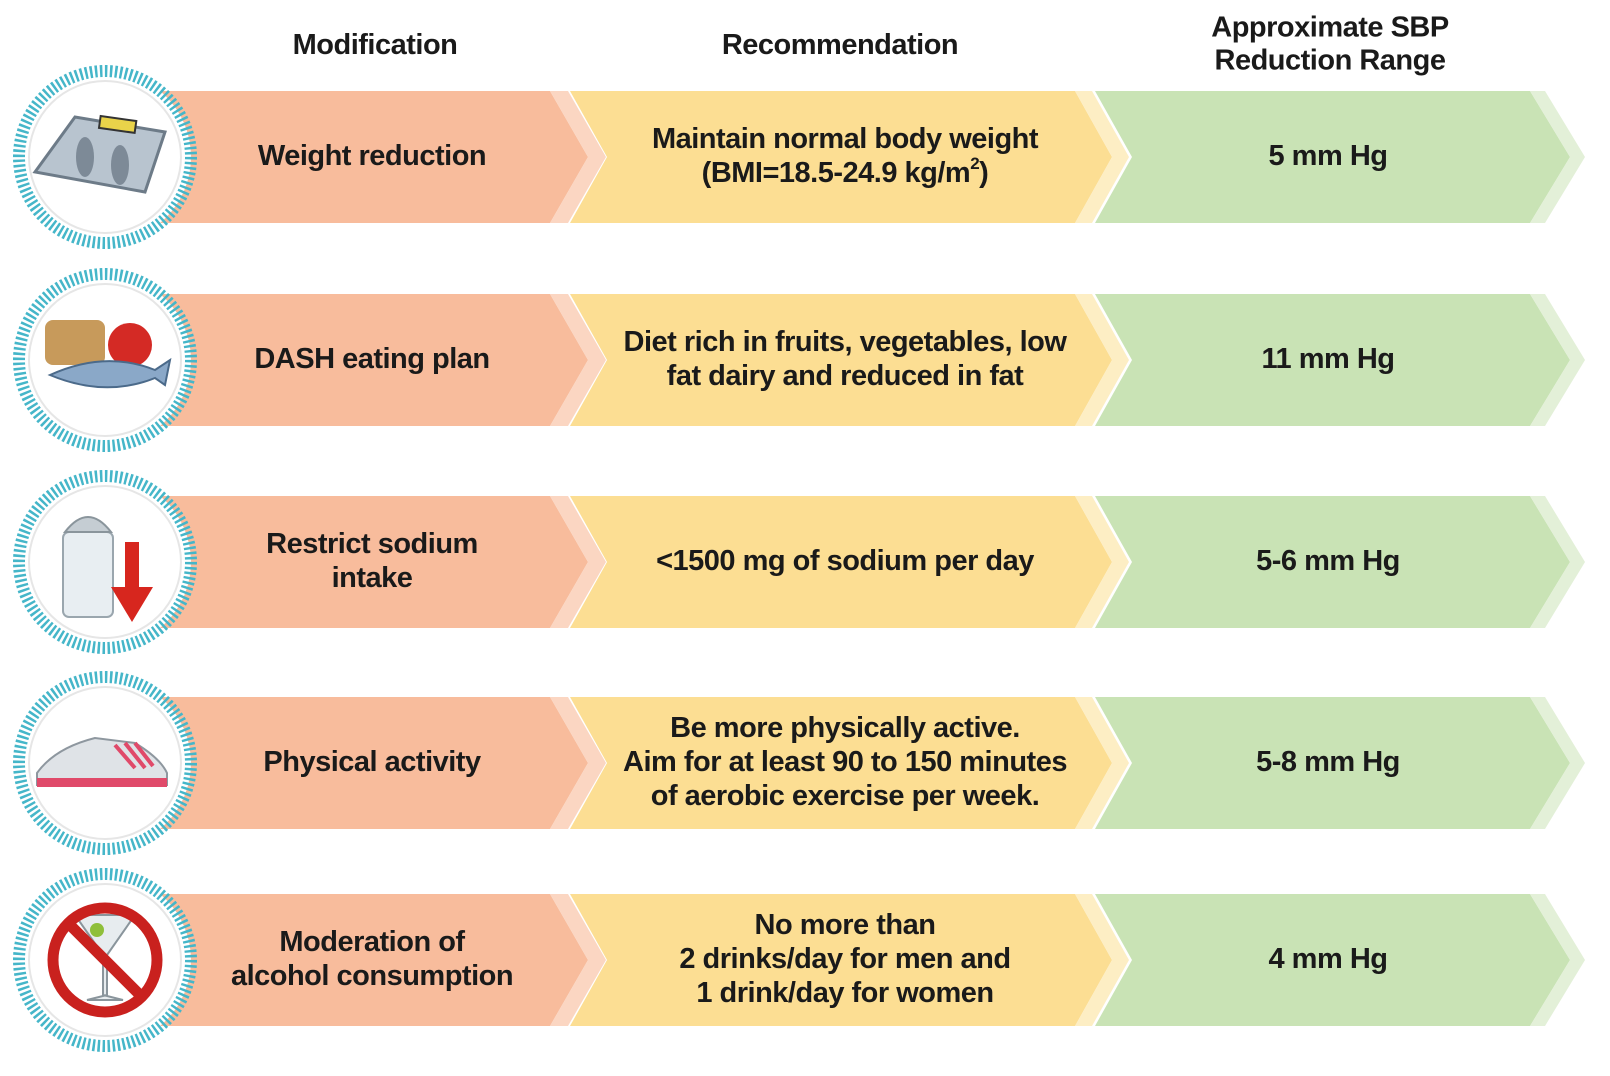 The image size is (1610, 1076). I want to click on text-line: 11 mm Hg, so click(1328, 359).